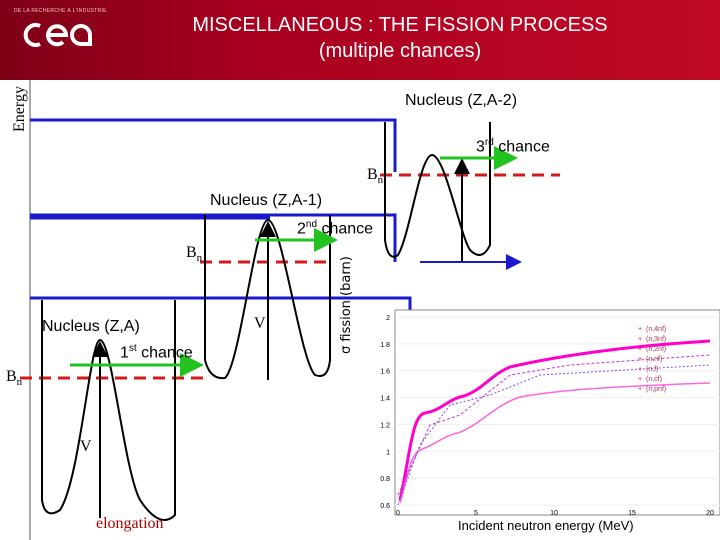 This screenshot has height=540, width=720. Describe the element at coordinates (164, 353) in the screenshot. I see `chance1-word: chance` at that location.